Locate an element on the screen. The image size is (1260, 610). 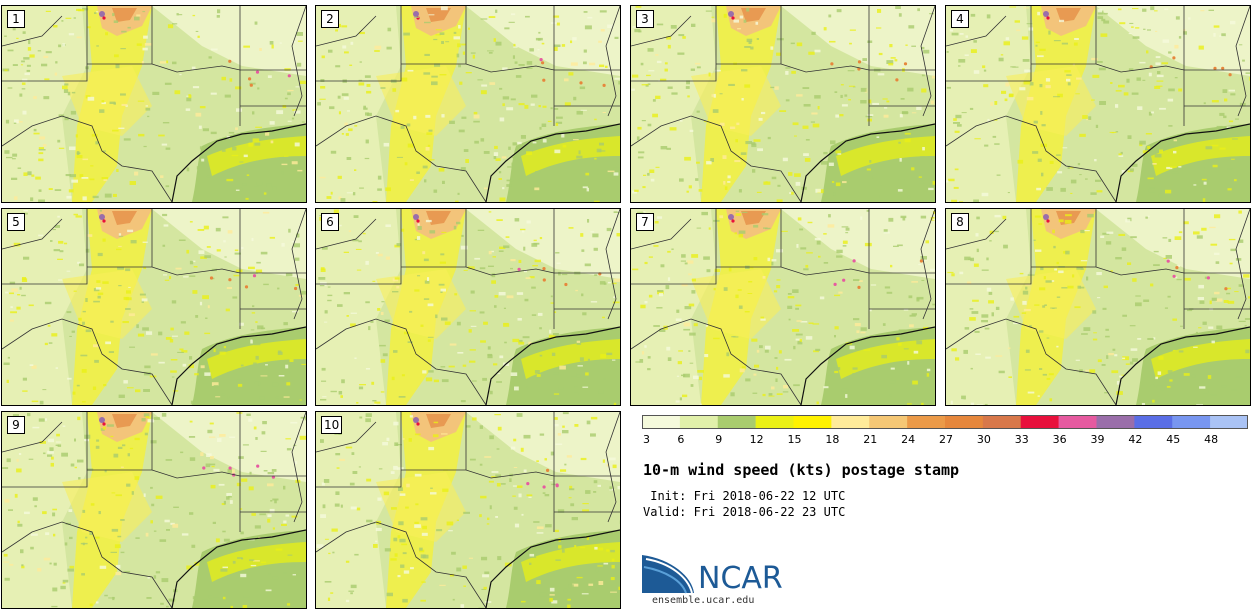
colorbar-tick-label: 48 is located at coordinates (1211, 439).